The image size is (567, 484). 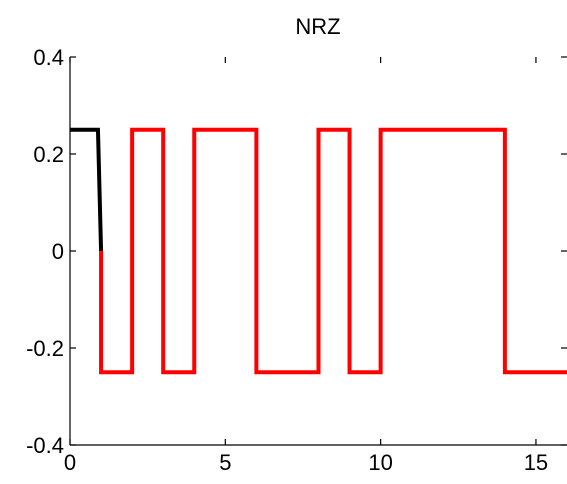 What do you see at coordinates (317, 26) in the screenshot?
I see `chart-title: NRZ` at bounding box center [317, 26].